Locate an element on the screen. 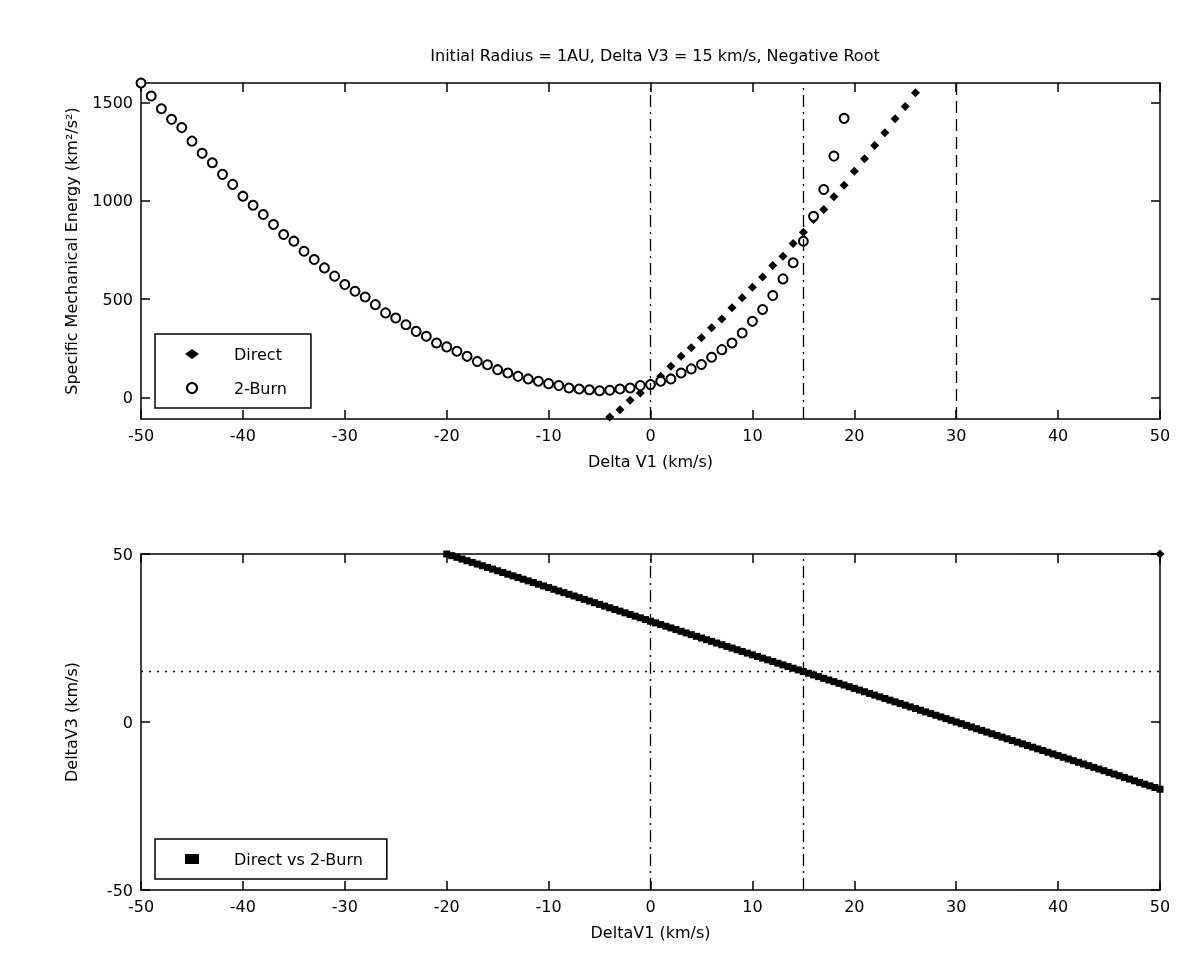 The image size is (1185, 980). legend-label: Direct is located at coordinates (258, 354).